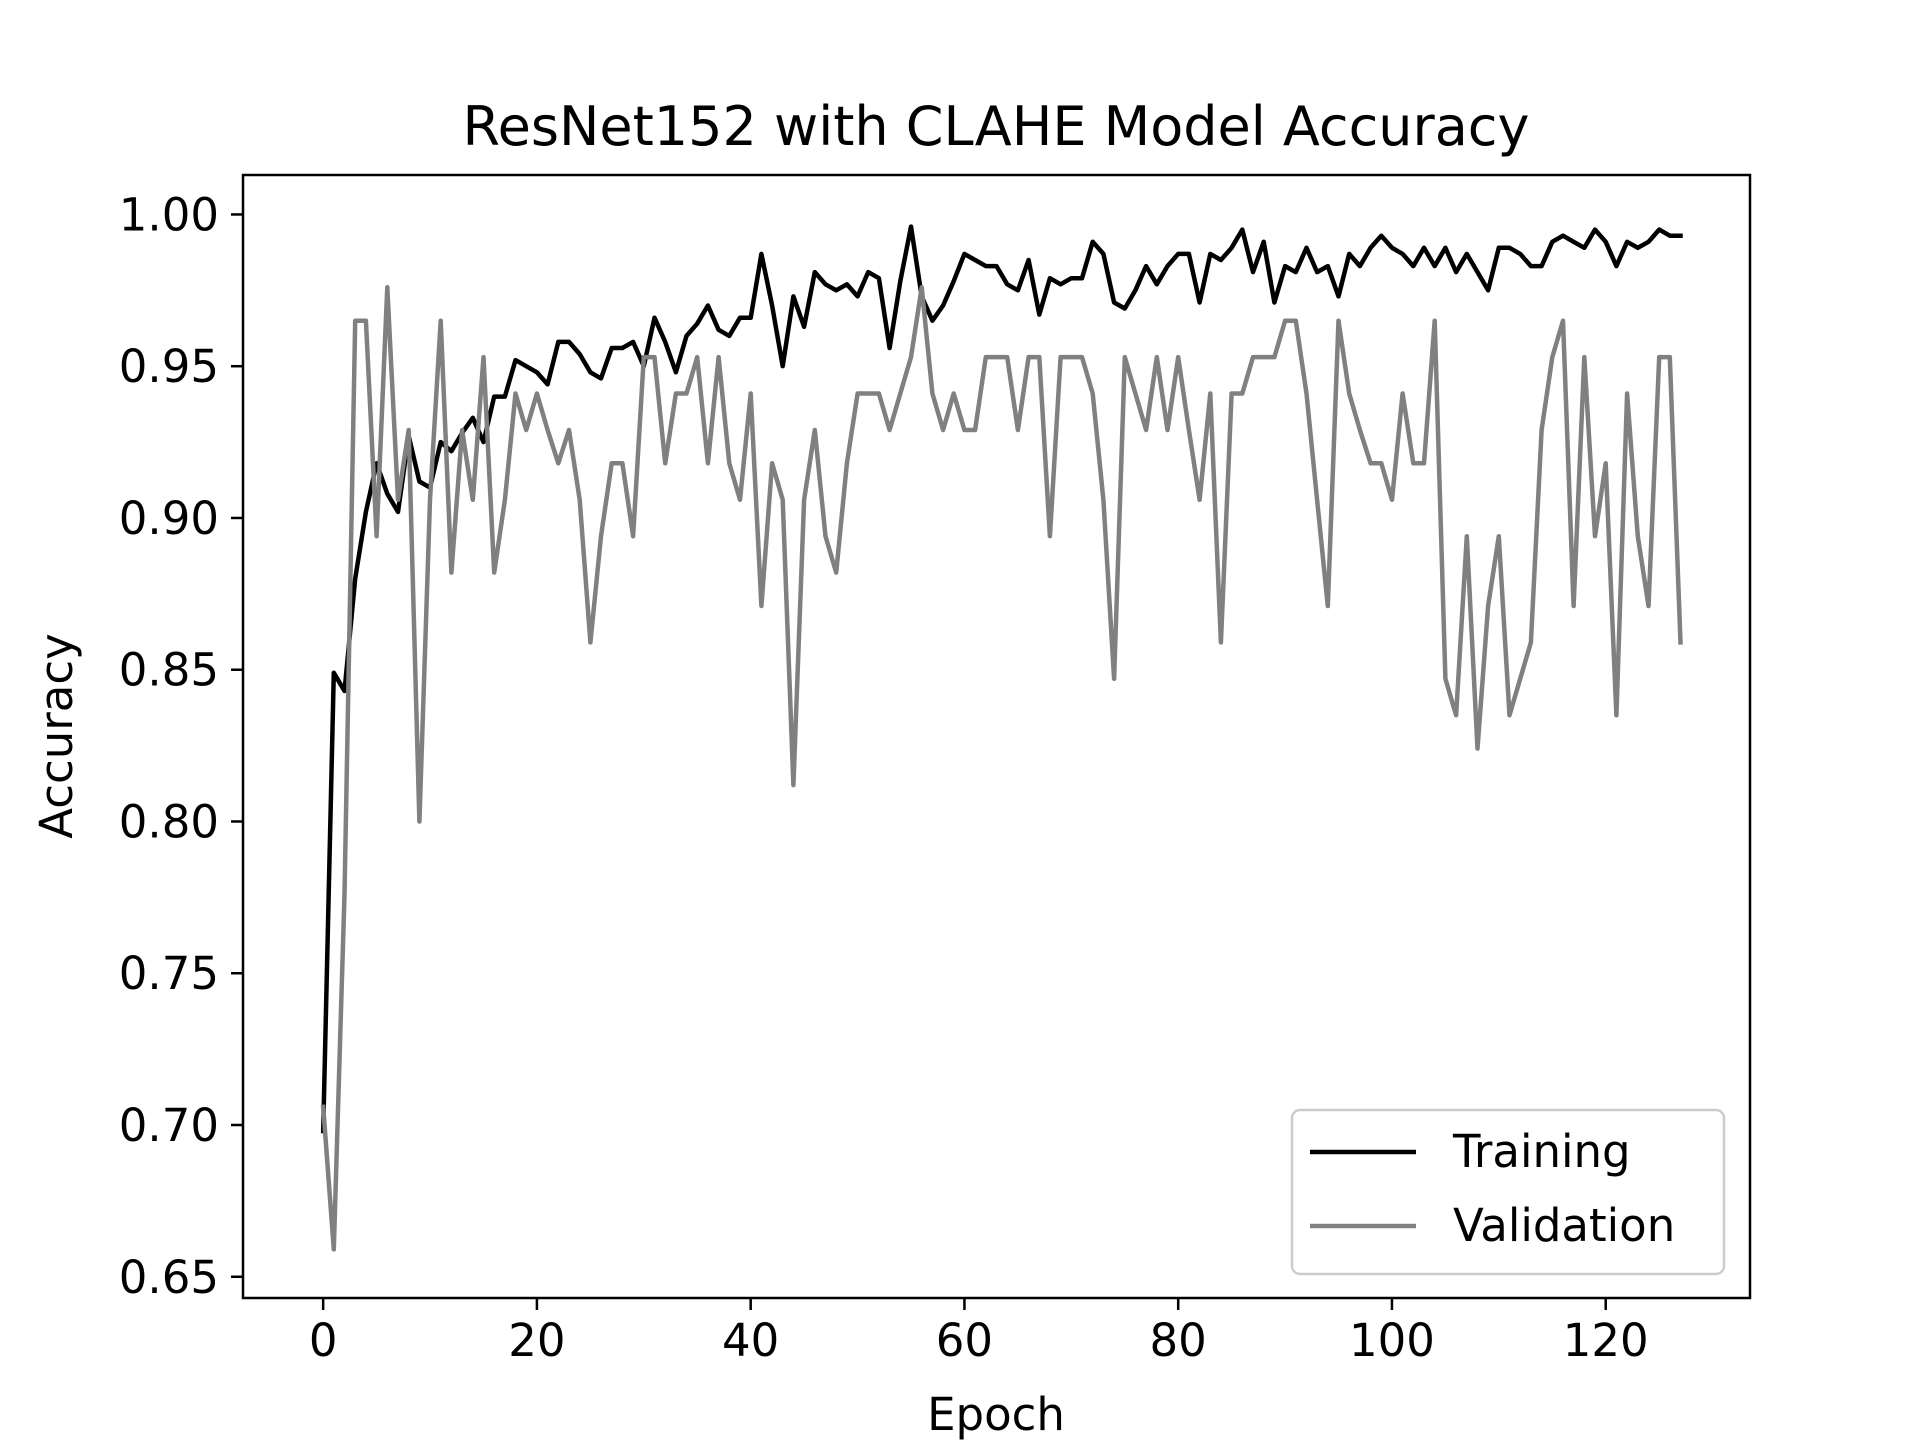 This screenshot has width=1920, height=1444. I want to click on legend: Training Validation, so click(1508, 1192).